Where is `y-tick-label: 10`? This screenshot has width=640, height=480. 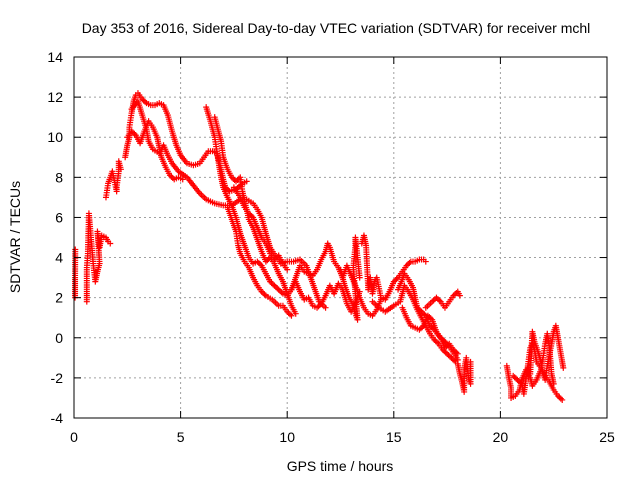 y-tick-label: 10 is located at coordinates (55, 137).